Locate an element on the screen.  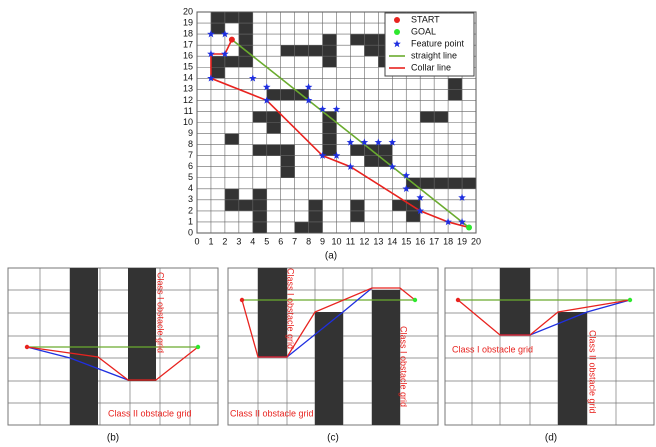
x-tick-label: 7 is located at coordinates (294, 241).